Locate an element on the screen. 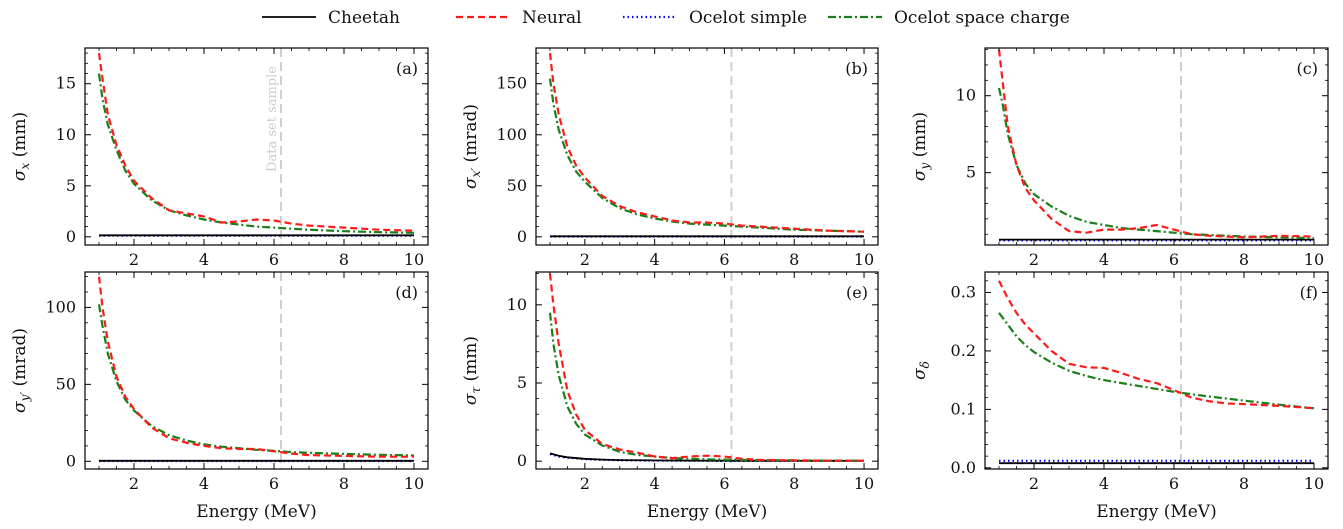  legend-label: Cheetah is located at coordinates (364, 18).